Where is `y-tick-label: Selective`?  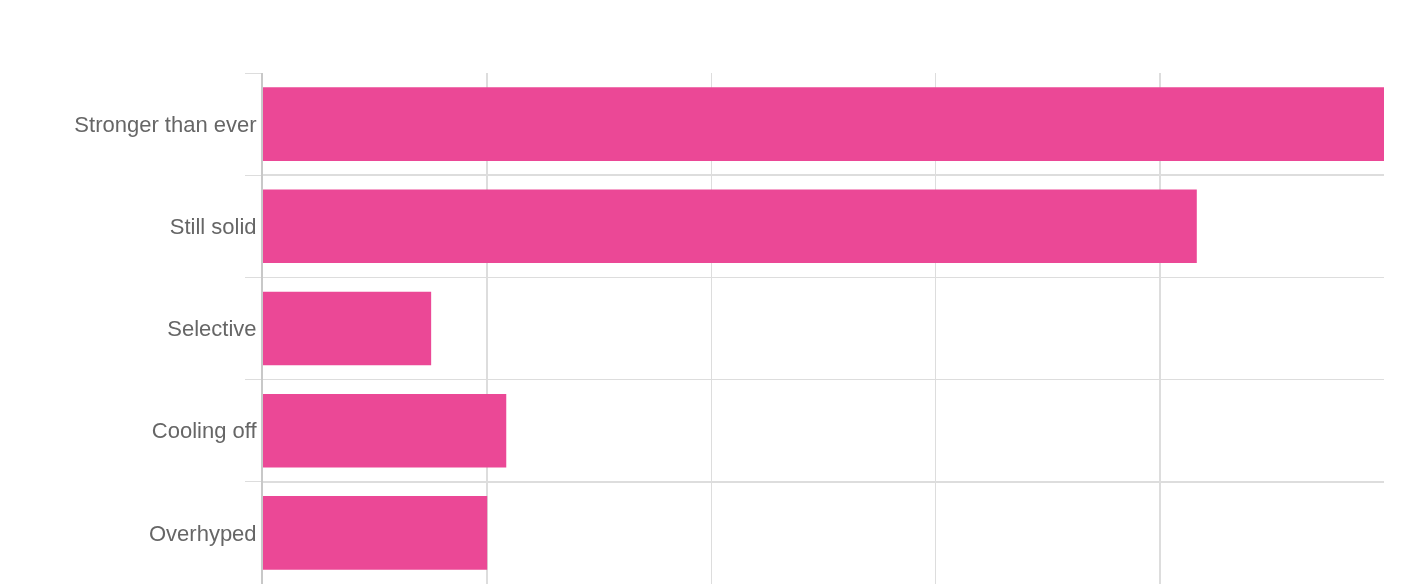
y-tick-label: Selective is located at coordinates (212, 329).